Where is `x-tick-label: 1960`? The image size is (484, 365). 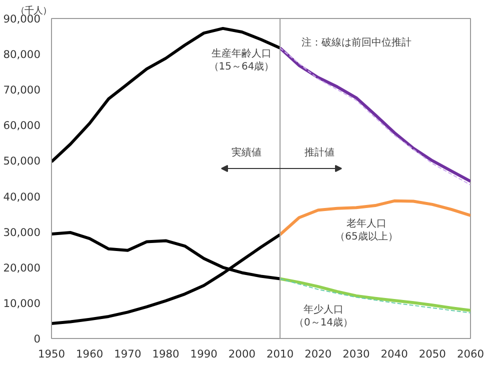
x-tick-label: 1960 is located at coordinates (90, 354).